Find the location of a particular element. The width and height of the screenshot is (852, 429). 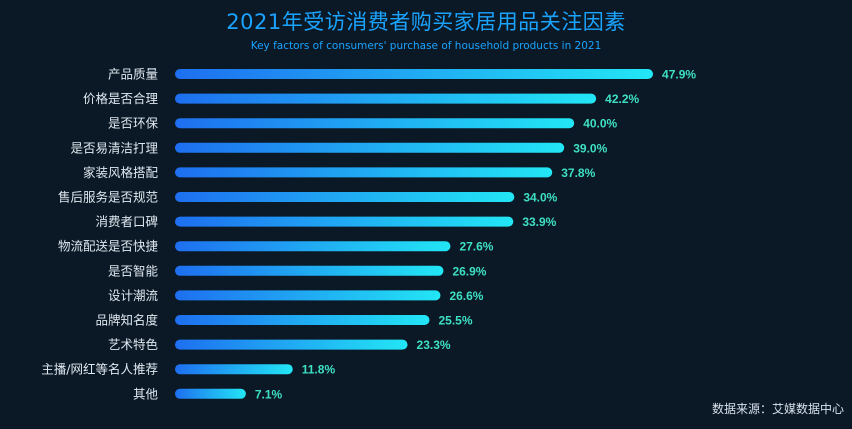

value-label: 23.3% is located at coordinates (434, 345).